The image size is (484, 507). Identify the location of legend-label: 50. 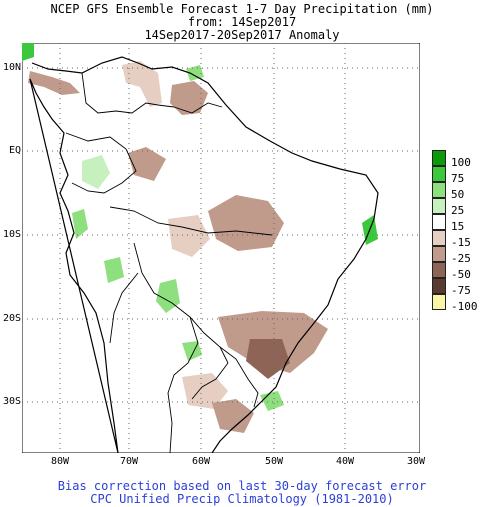
(458, 194).